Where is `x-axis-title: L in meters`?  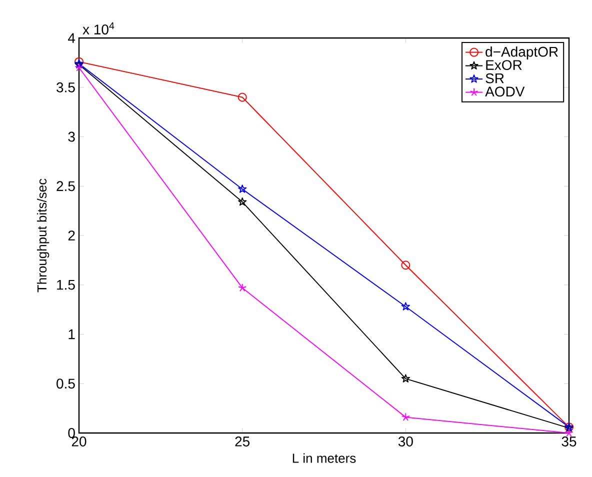
x-axis-title: L in meters is located at coordinates (324, 458).